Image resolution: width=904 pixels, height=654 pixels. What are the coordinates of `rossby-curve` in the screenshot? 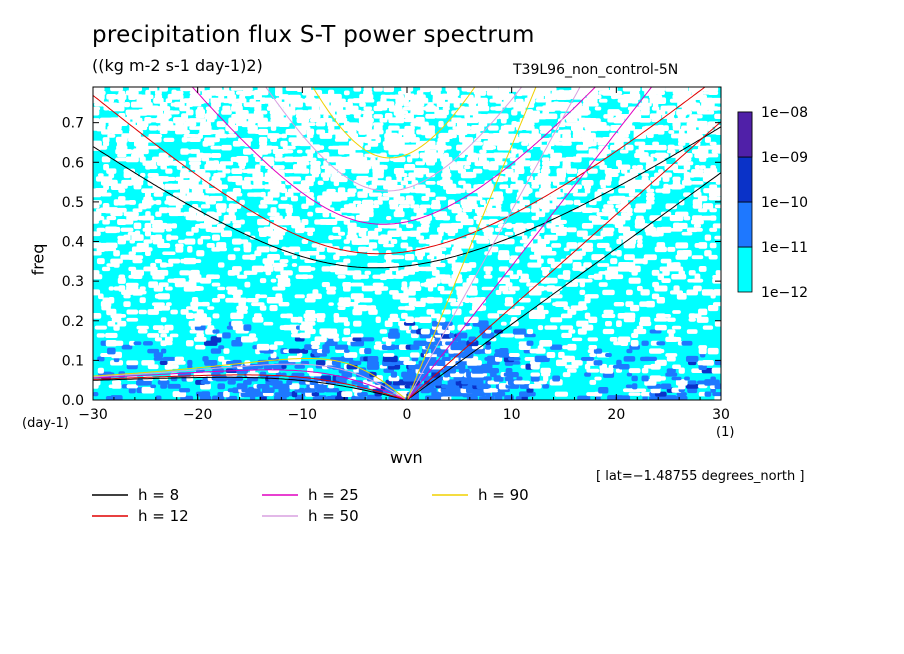 It's located at (249, 378).